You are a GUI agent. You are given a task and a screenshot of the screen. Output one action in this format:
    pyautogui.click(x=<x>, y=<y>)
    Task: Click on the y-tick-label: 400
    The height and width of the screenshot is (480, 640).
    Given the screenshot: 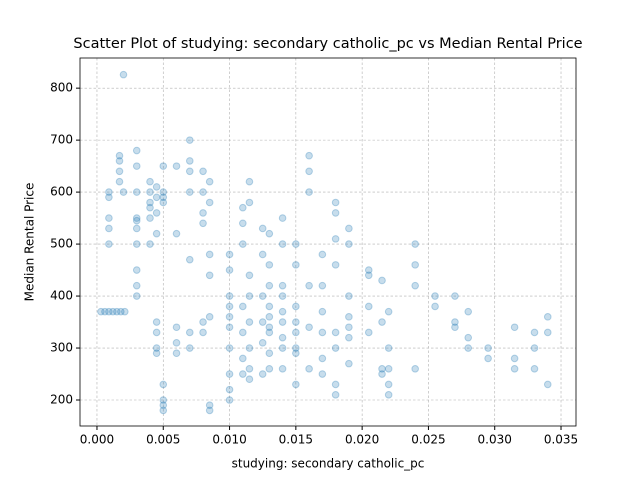 What is the action you would take?
    pyautogui.click(x=61, y=296)
    